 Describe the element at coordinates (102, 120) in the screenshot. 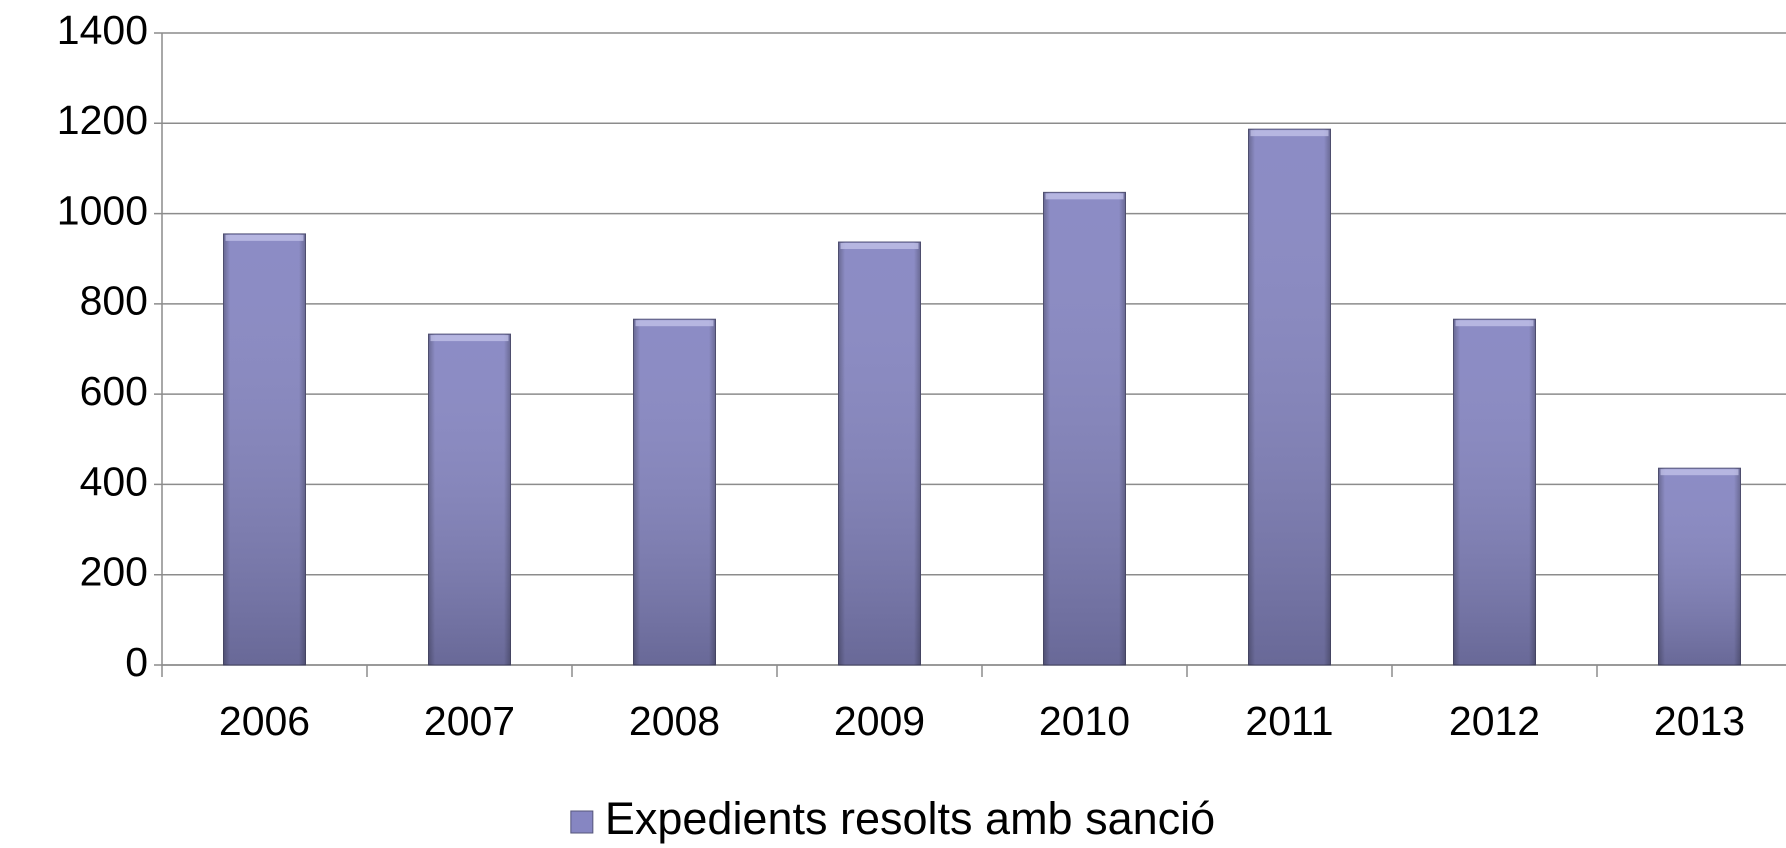

I see `y-tick-label: 1200` at that location.